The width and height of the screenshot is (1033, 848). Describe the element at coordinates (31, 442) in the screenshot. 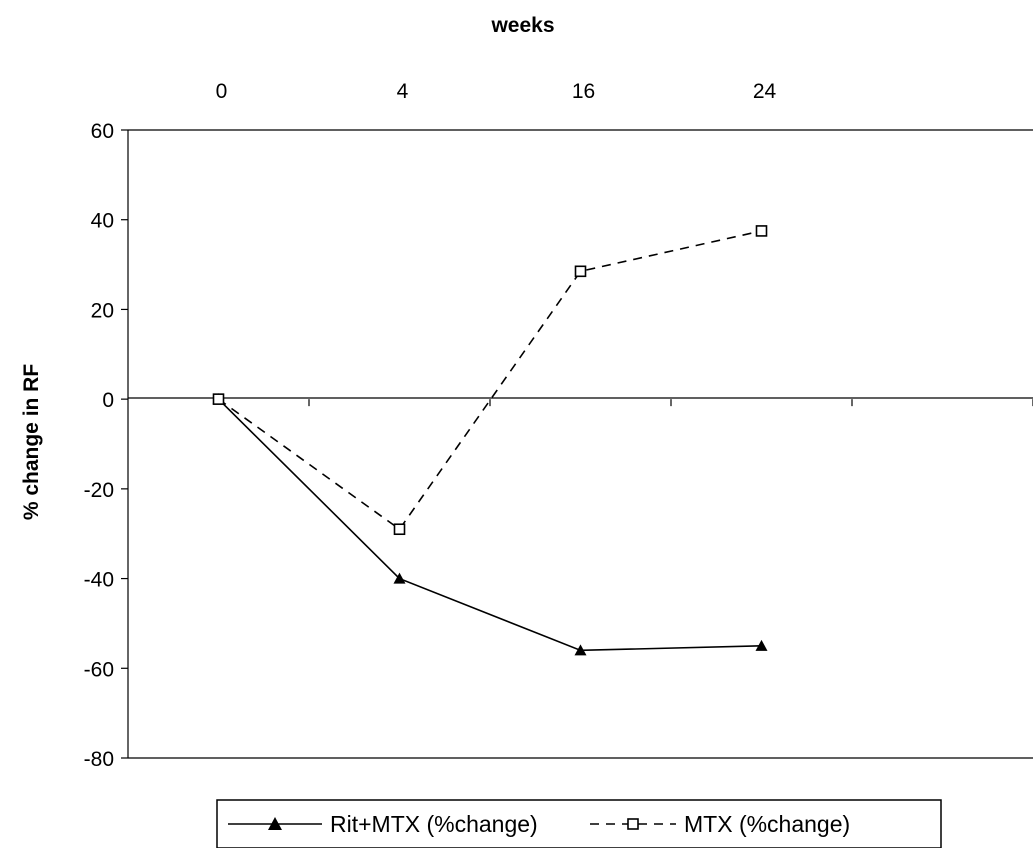

I see `y-axis-title: % change in RF` at that location.